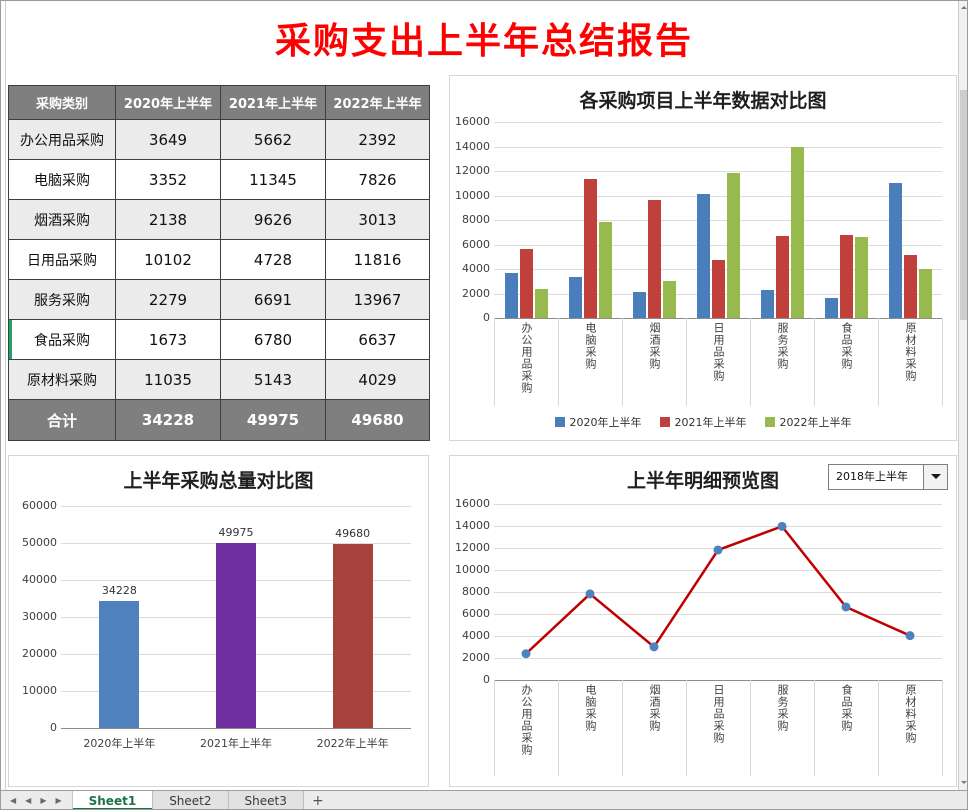 The width and height of the screenshot is (968, 810). What do you see at coordinates (590, 708) in the screenshot?
I see `x-axis-category-text: 电脑采购` at bounding box center [590, 708].